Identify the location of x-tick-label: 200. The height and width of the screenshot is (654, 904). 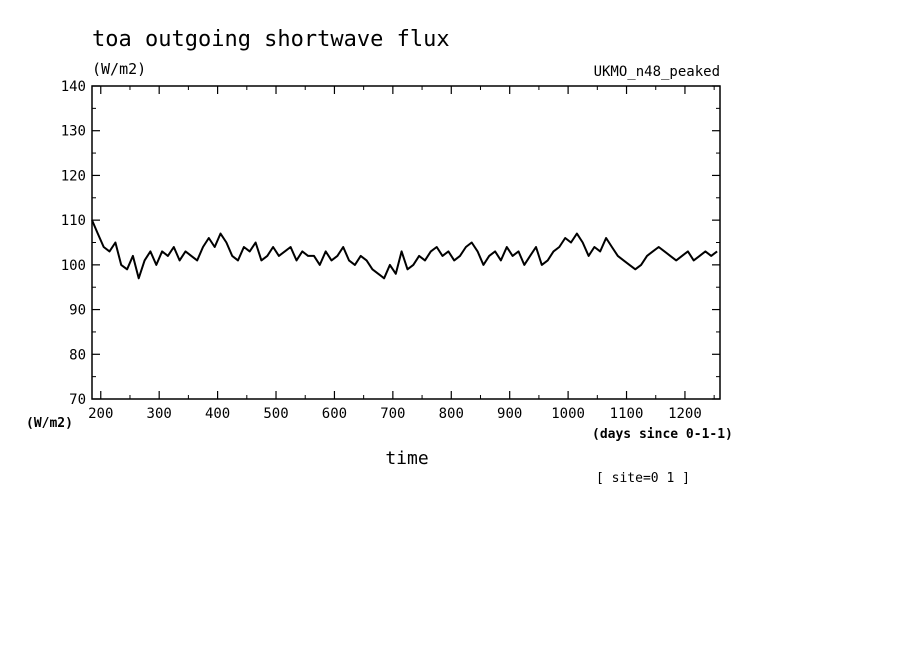
(100, 414).